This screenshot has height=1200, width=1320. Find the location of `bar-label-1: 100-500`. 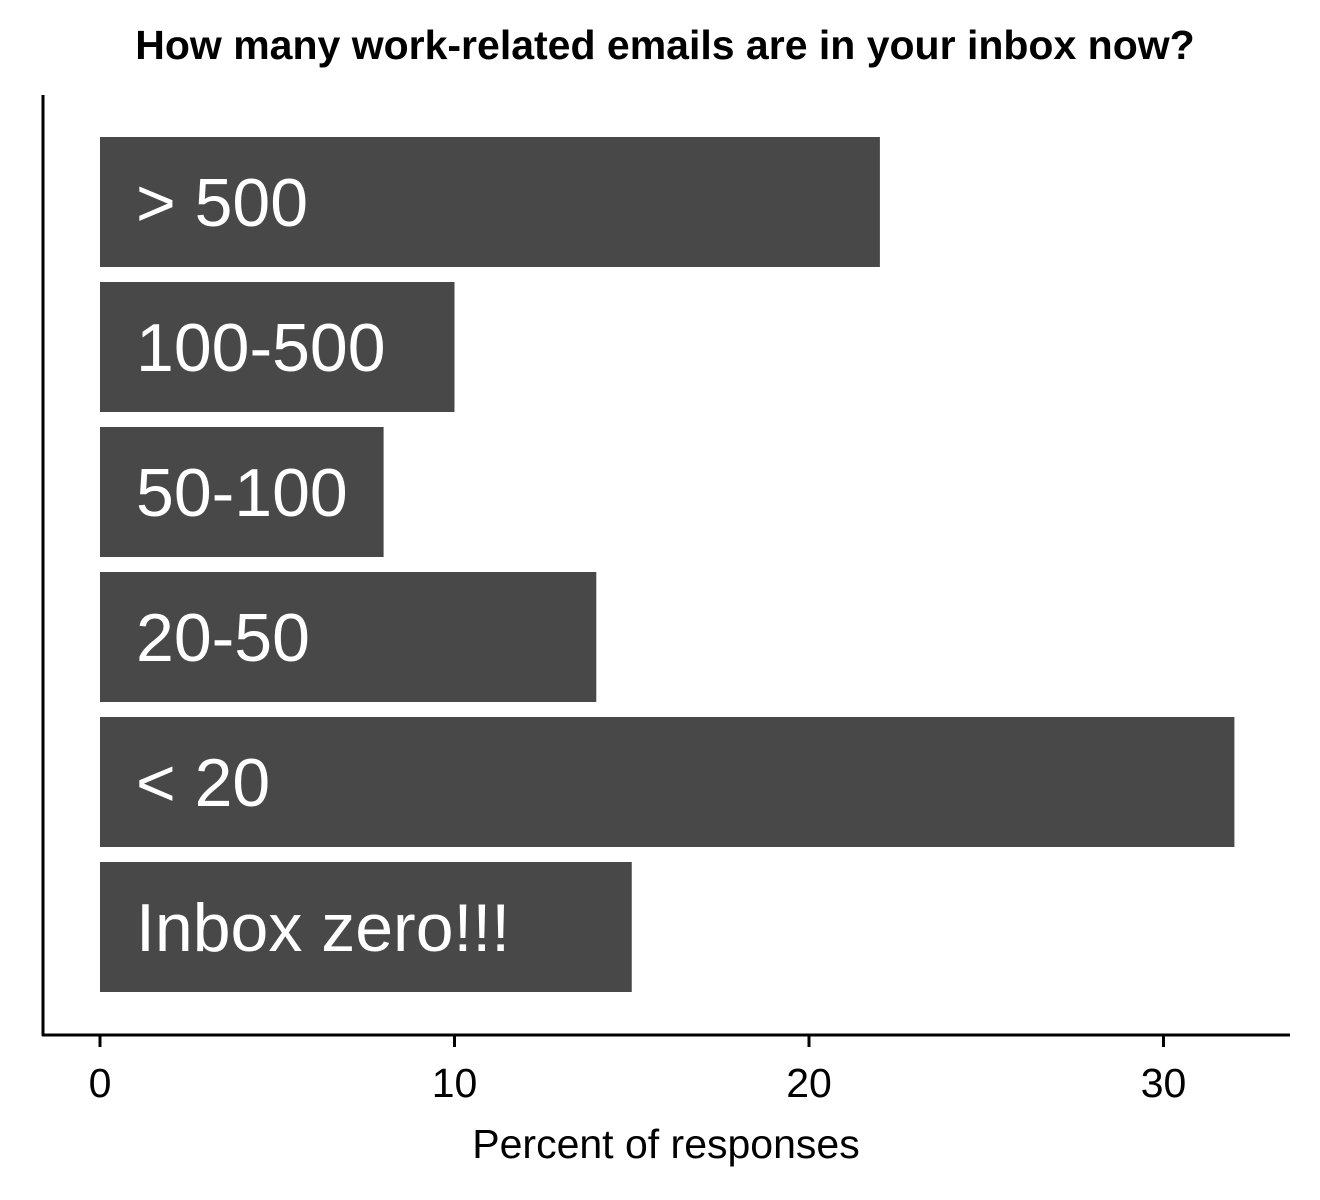

bar-label-1: 100-500 is located at coordinates (261, 348).